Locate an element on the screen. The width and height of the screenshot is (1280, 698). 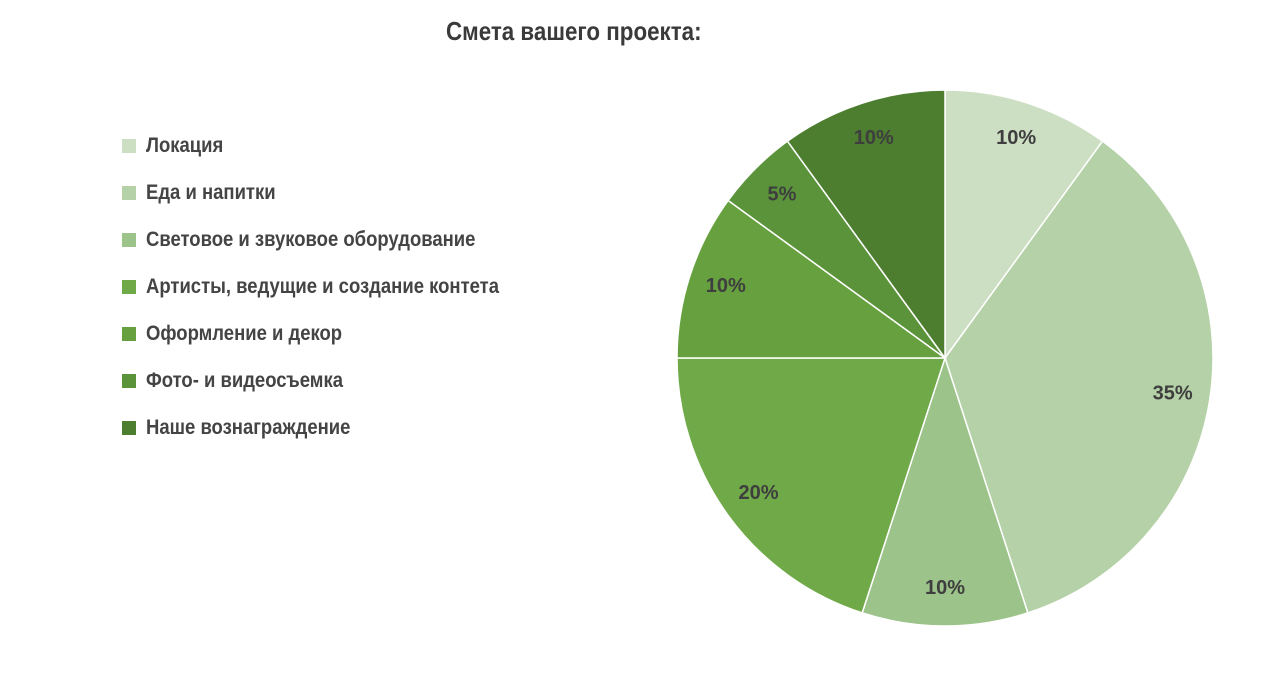
legend-label: Еда и напитки is located at coordinates (211, 192).